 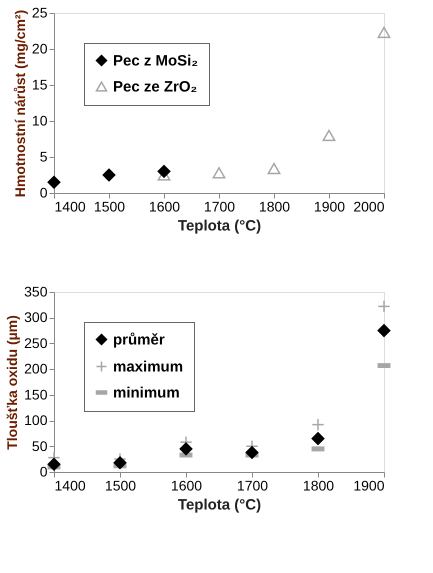 I want to click on y-tick-label: 350, so click(x=36, y=292).